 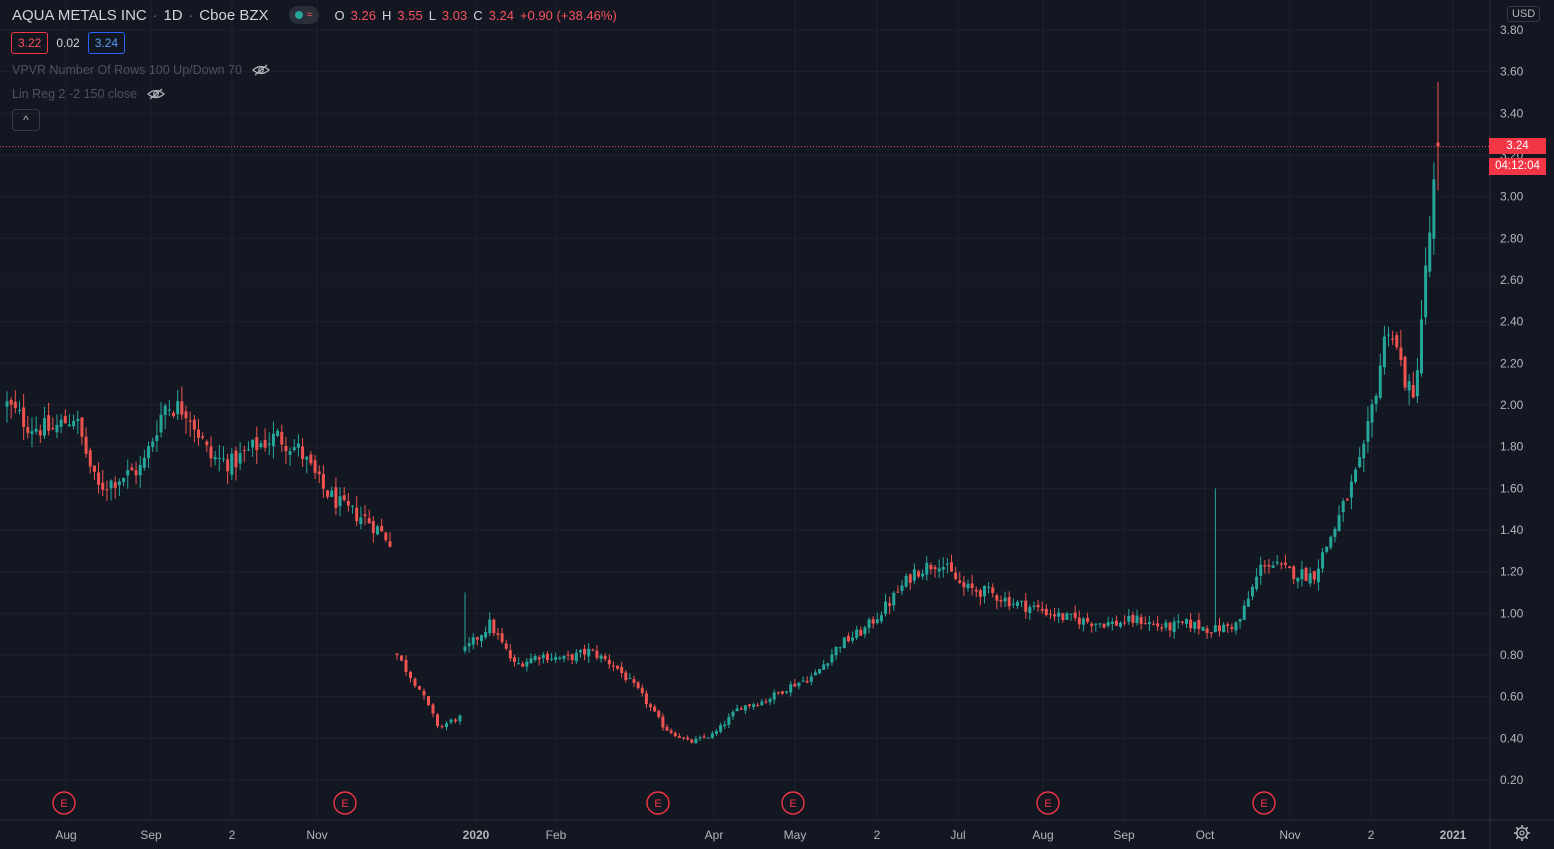 I want to click on indicator-linreg: Lin Reg 2 -2 150 close, so click(x=89, y=94).